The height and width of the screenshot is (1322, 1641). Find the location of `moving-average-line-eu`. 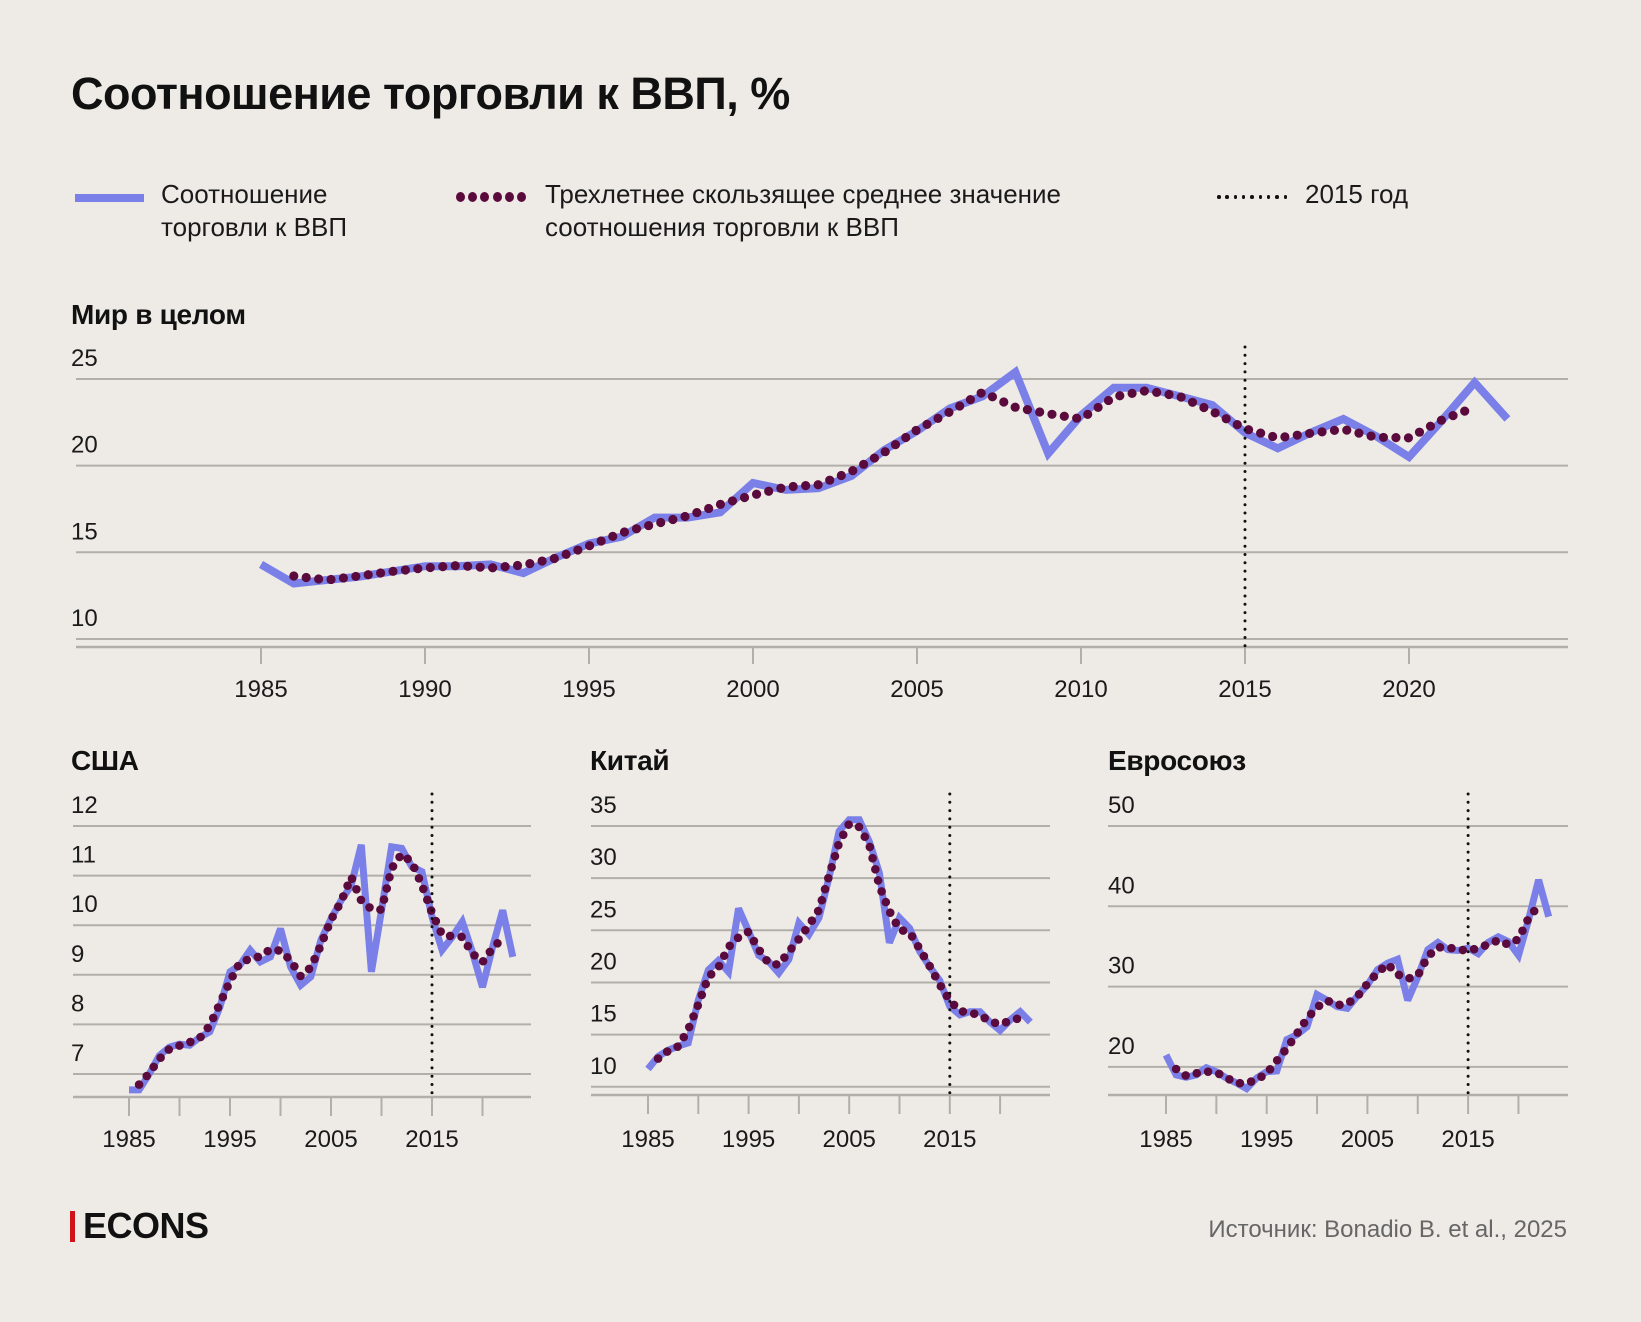

moving-average-line-eu is located at coordinates (1357, 994).